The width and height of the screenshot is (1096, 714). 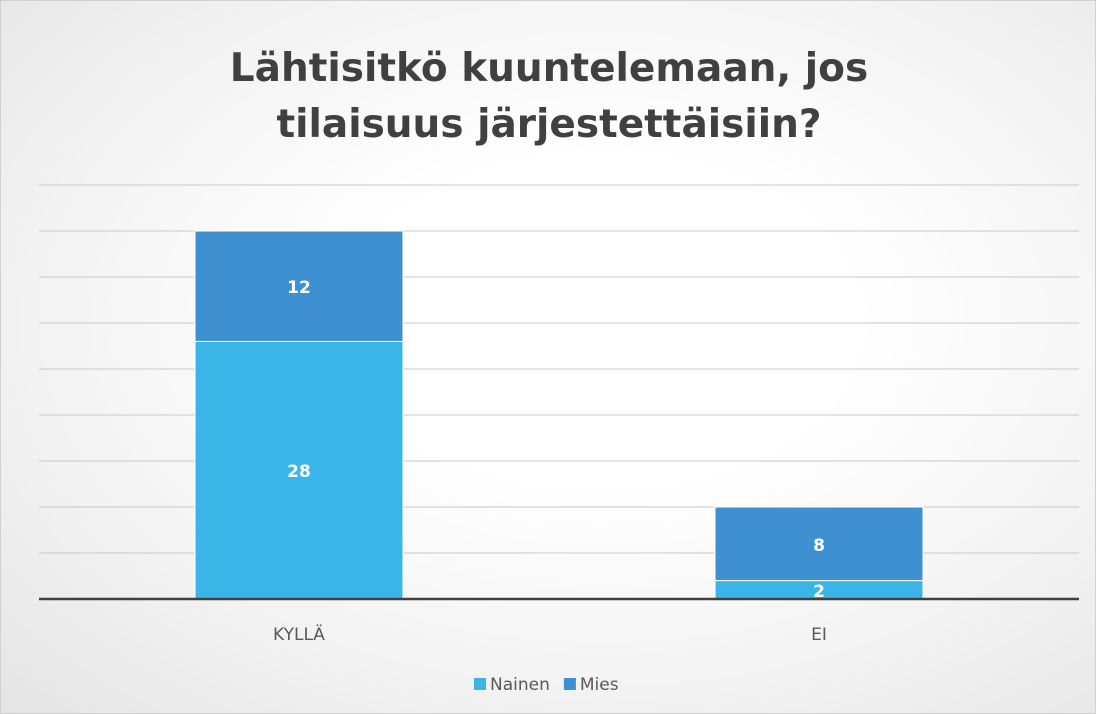 I want to click on legend-label: Nainen, so click(x=520, y=685).